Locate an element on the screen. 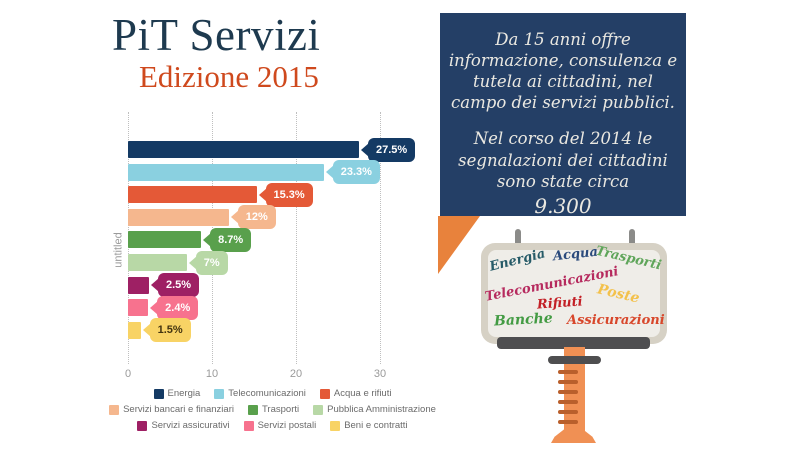 This screenshot has height=450, width=800. legend-label: Trasporti is located at coordinates (280, 409).